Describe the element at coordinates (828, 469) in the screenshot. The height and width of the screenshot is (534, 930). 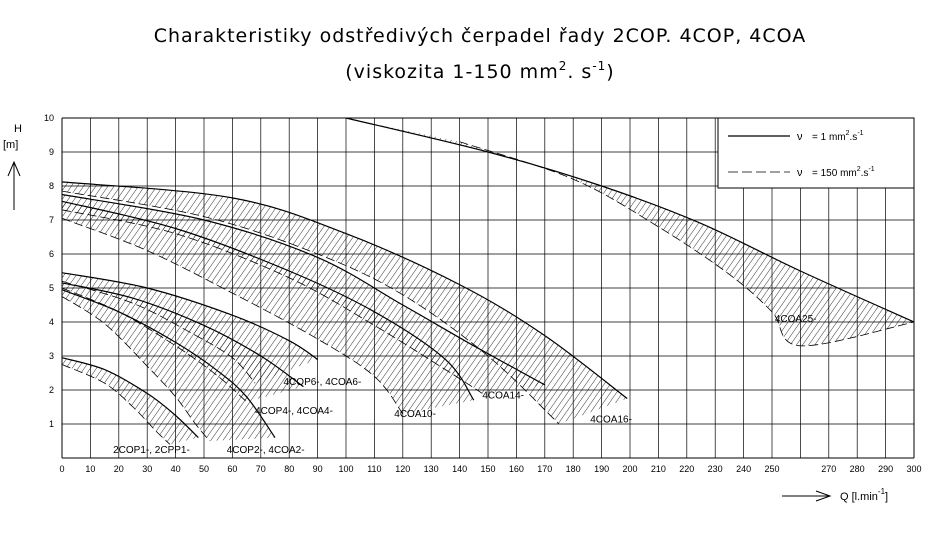
I see `x-tick-label: 270` at that location.